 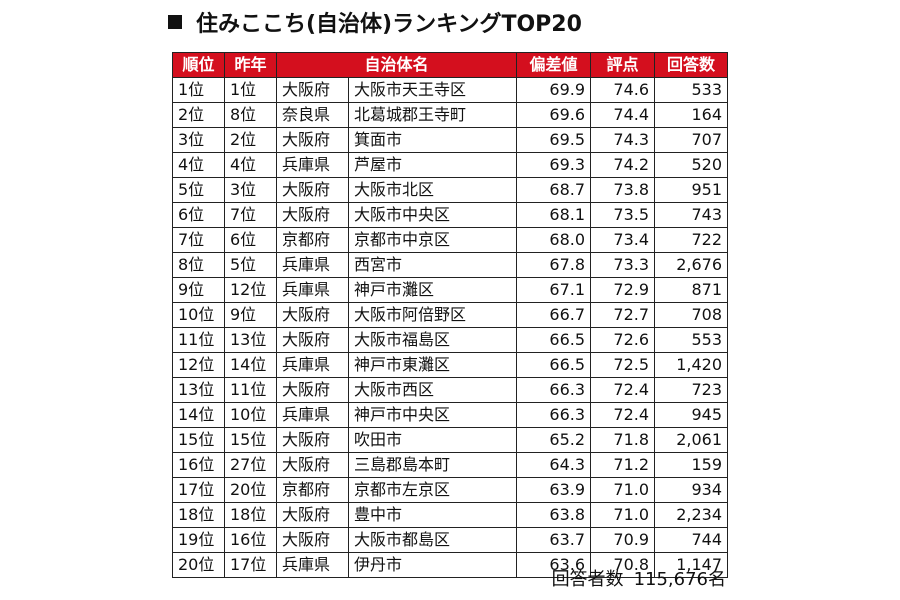 I want to click on rank-cell: 9位, so click(x=198, y=290).